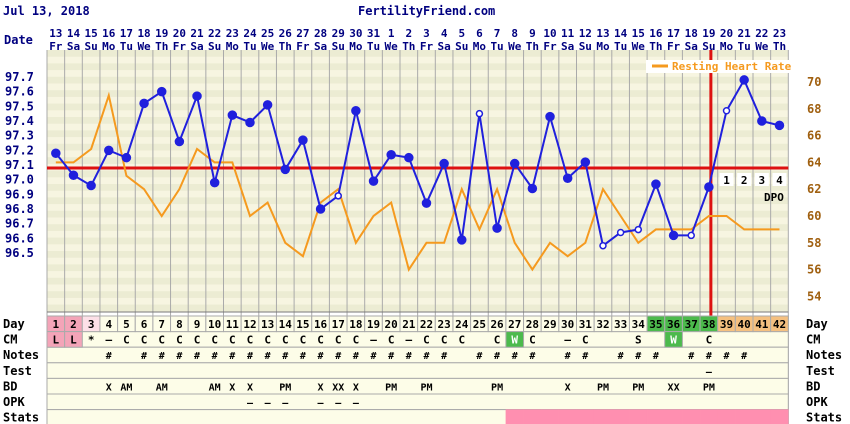 Image resolution: width=850 pixels, height=424 pixels. Describe the element at coordinates (214, 33) in the screenshot. I see `date-label: 22` at that location.